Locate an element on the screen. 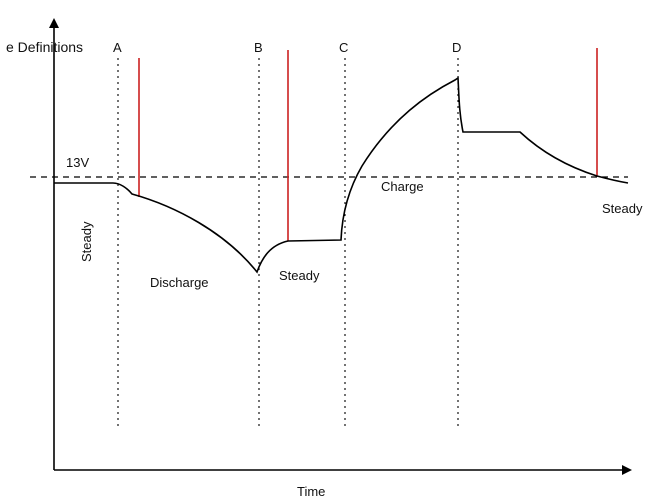 The image size is (648, 502). point-label-d: D is located at coordinates (456, 47).